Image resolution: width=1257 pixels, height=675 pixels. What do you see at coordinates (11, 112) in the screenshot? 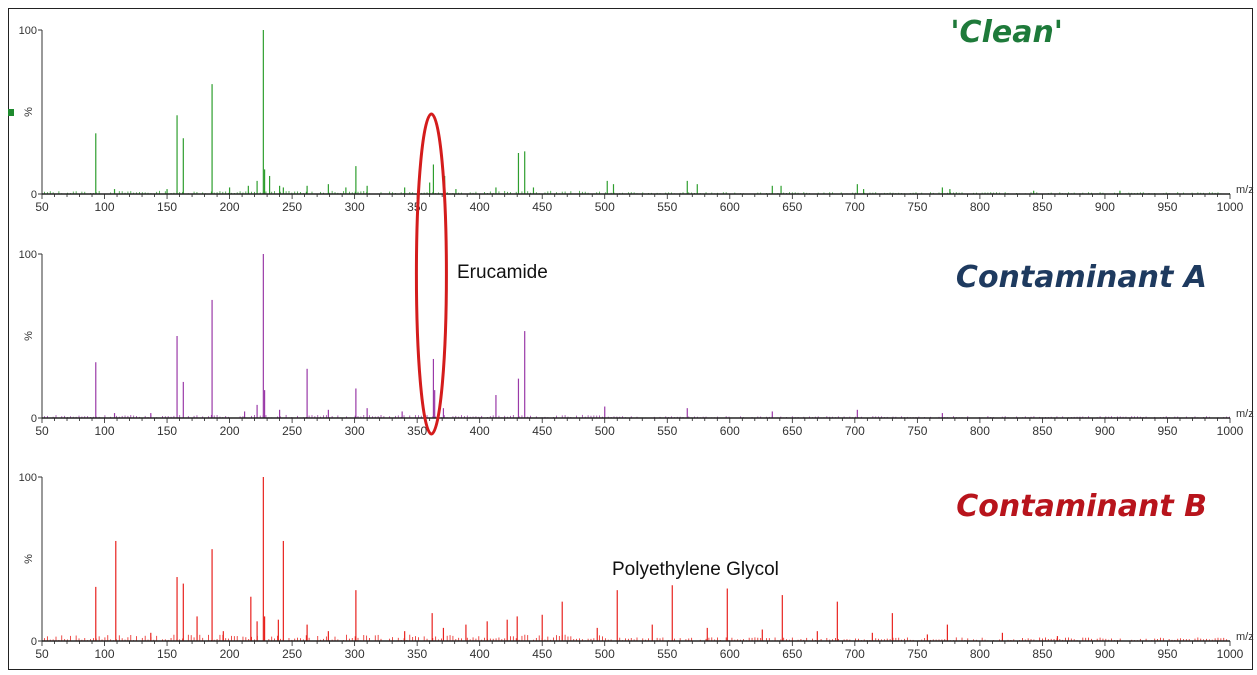
I see `panel-marker` at bounding box center [11, 112].